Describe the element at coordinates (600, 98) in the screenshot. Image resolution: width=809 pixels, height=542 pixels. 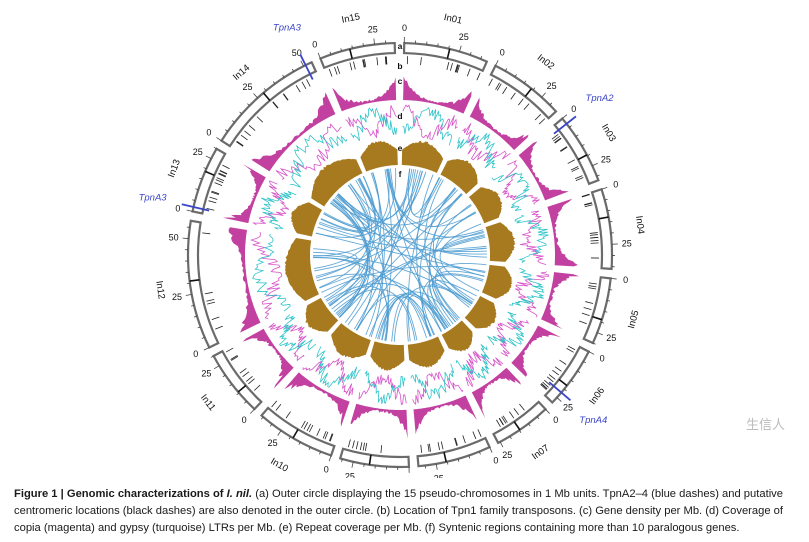
I see `transposon-label: TpnA2` at that location.